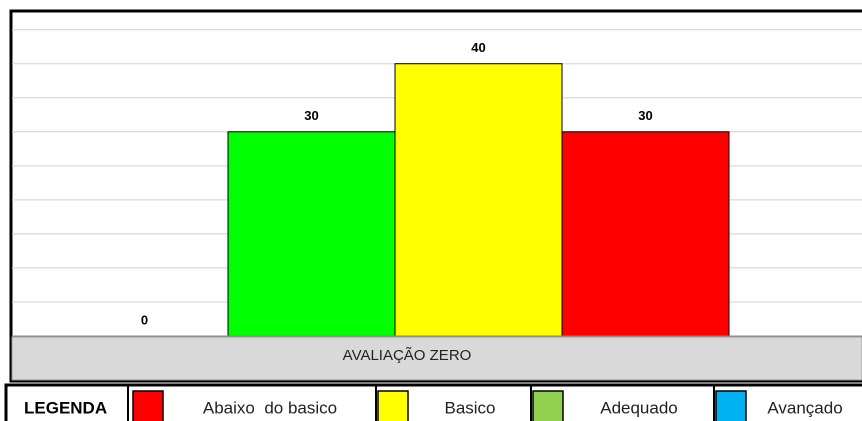 This screenshot has width=862, height=421. What do you see at coordinates (478, 47) in the screenshot?
I see `data-label: 40` at bounding box center [478, 47].